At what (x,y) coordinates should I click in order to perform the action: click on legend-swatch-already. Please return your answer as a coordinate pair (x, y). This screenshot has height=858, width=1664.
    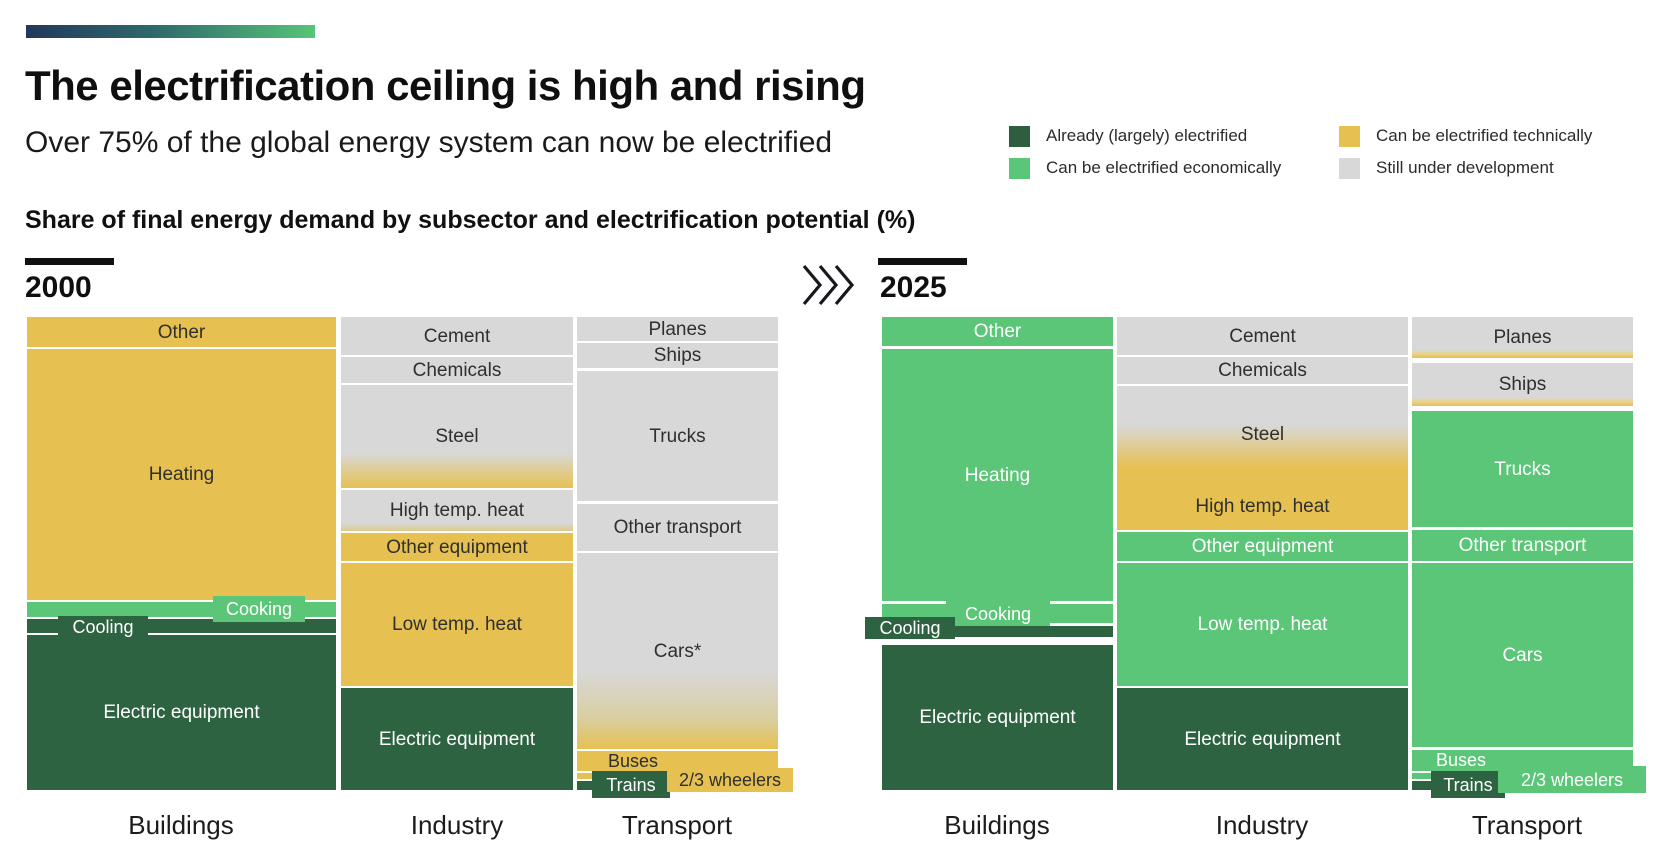
    Looking at the image, I should click on (1019, 136).